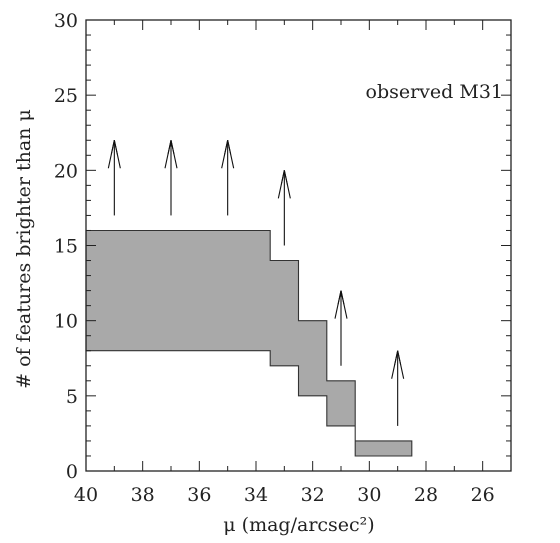 The width and height of the screenshot is (560, 543). What do you see at coordinates (369, 495) in the screenshot?
I see `x-tick-label: 30` at bounding box center [369, 495].